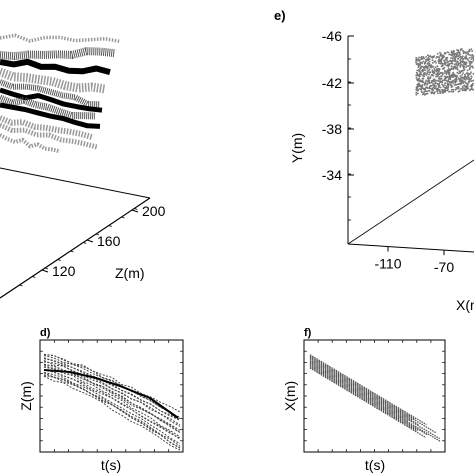 This screenshot has width=474, height=474. I want to click on panel-f-letter: f), so click(308, 333).